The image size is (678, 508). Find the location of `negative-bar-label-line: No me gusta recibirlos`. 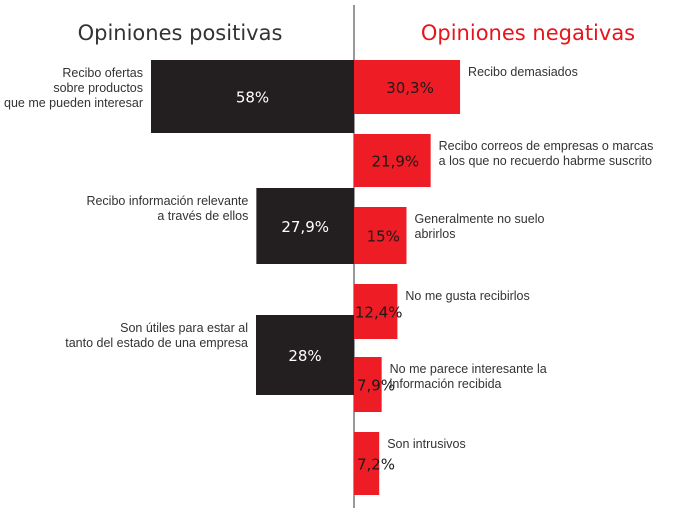

negative-bar-label-line: No me gusta recibirlos is located at coordinates (467, 296).